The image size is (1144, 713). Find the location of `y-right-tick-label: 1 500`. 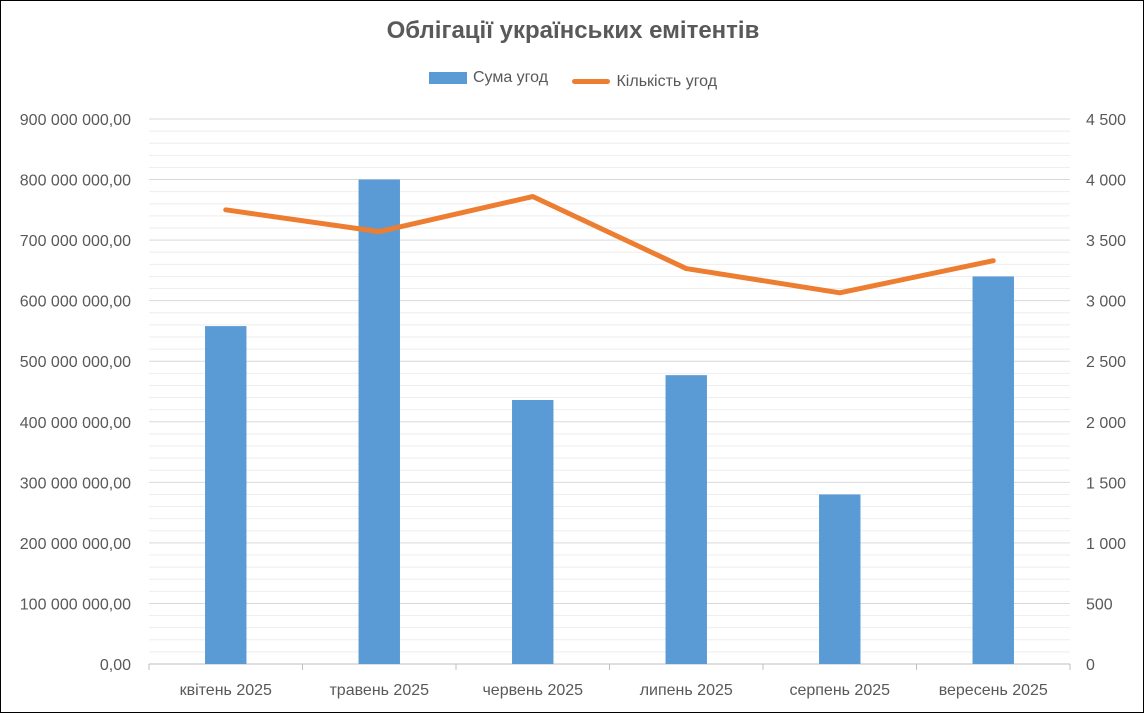

y-right-tick-label: 1 500 is located at coordinates (1106, 483).